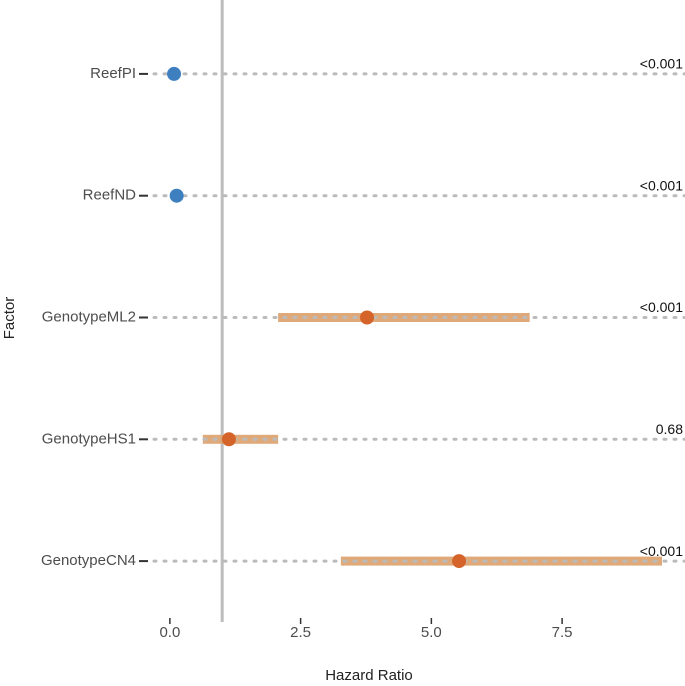 This screenshot has height=686, width=685. Describe the element at coordinates (89, 438) in the screenshot. I see `y-tick-label: GenotypeHS1` at that location.